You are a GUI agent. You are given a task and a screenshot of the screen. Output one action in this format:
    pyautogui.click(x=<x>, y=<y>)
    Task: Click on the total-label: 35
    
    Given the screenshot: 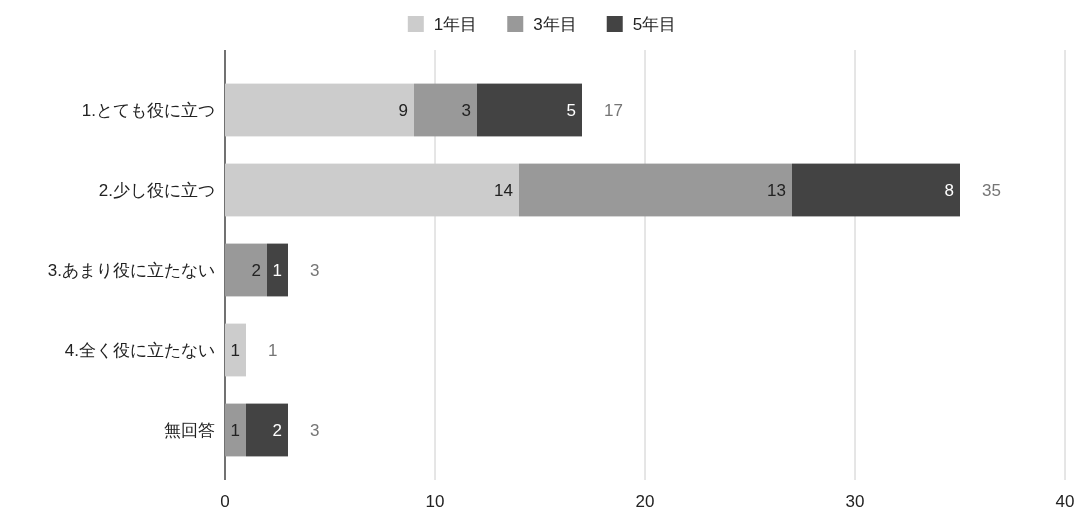 What is the action you would take?
    pyautogui.click(x=991, y=190)
    